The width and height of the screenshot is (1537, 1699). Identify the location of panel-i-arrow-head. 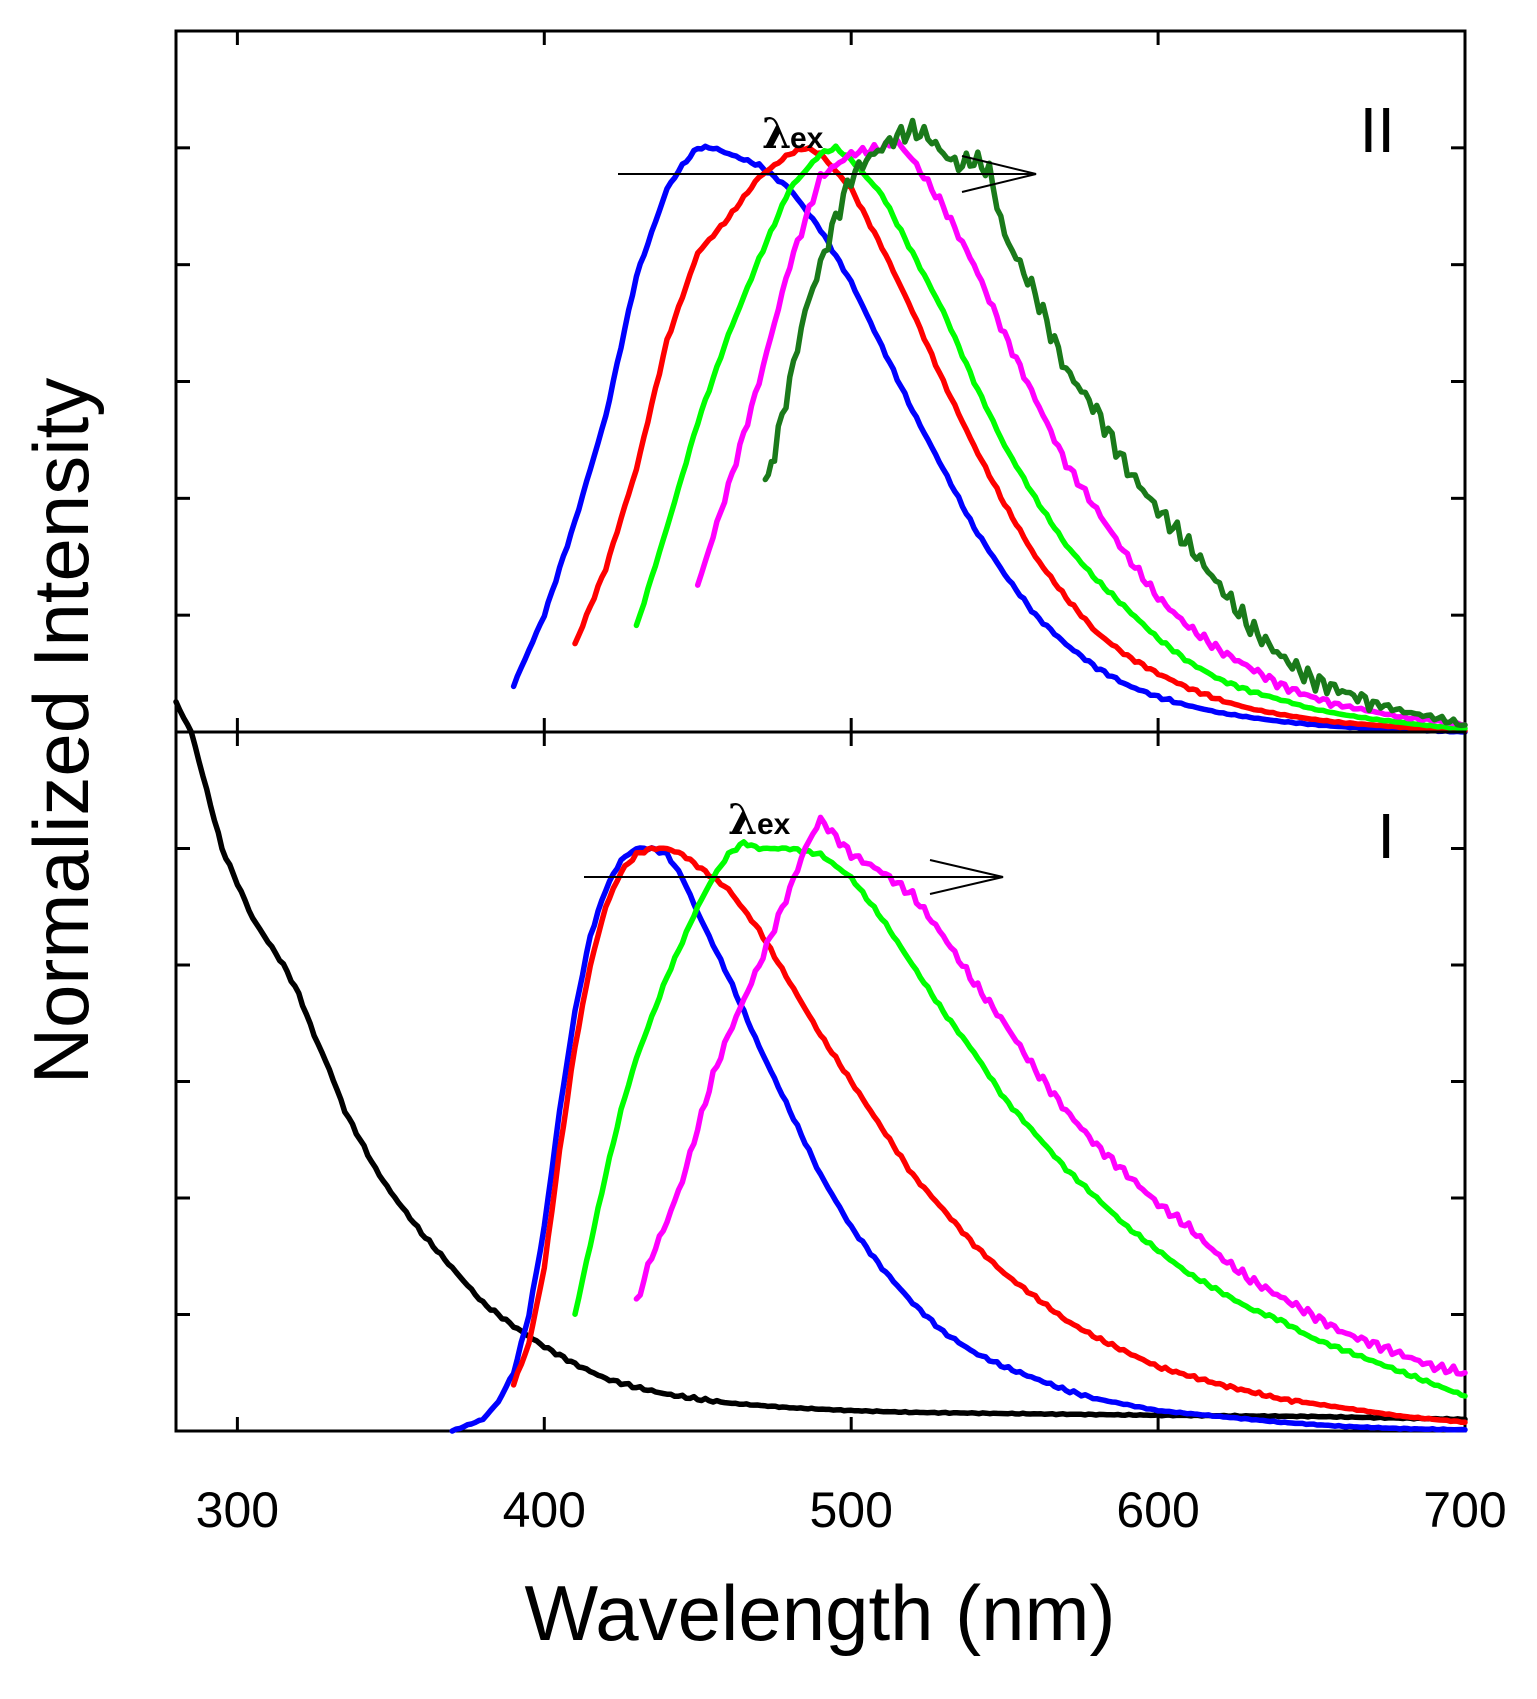
(966, 877).